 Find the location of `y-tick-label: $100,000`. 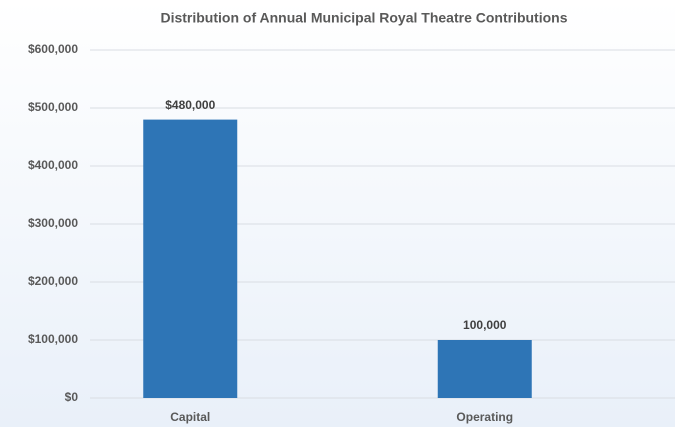

y-tick-label: $100,000 is located at coordinates (53, 339).